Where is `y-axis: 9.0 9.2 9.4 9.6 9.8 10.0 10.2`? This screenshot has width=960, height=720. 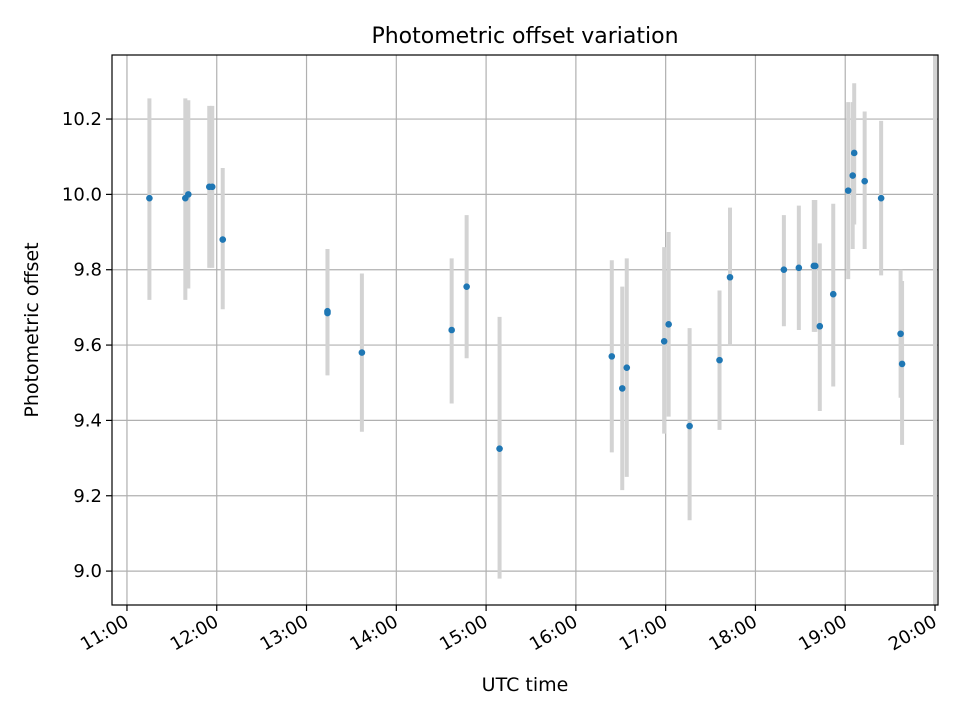
y-axis: 9.0 9.2 9.4 9.6 9.8 10.0 10.2 is located at coordinates (87, 345).